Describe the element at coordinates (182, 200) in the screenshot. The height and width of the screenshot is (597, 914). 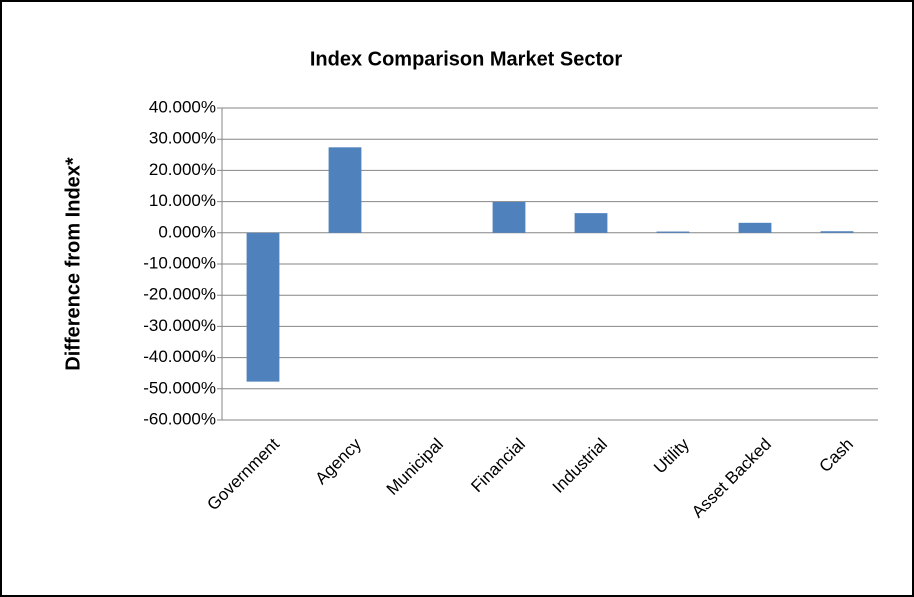
I see `y-tick-label: 10.000%` at that location.